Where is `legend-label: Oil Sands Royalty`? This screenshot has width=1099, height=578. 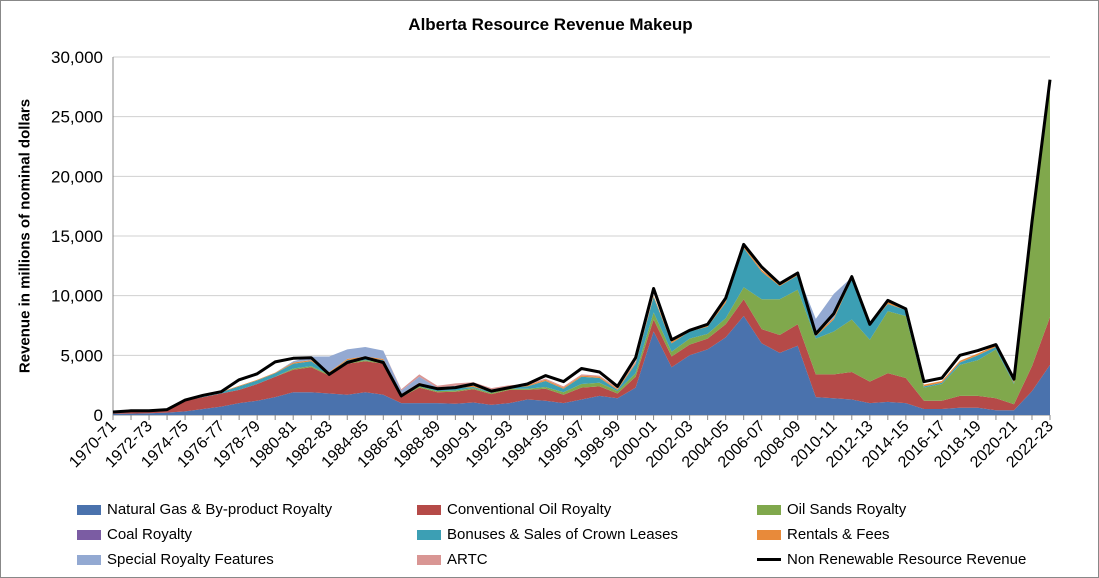
legend-label: Oil Sands Royalty is located at coordinates (847, 509).